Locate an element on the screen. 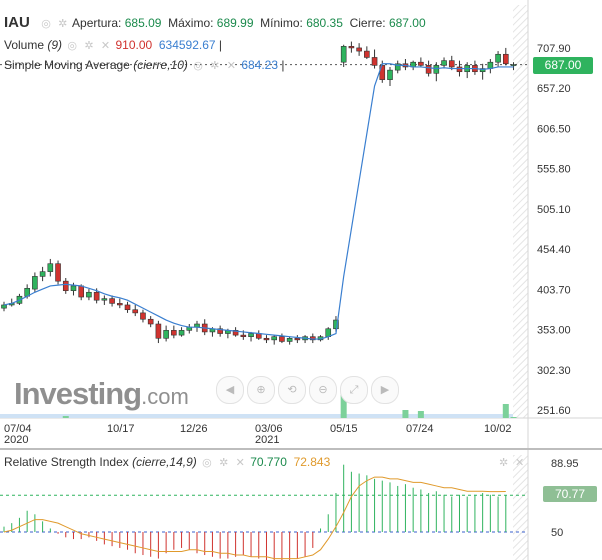 This screenshot has height=560, width=602. investing-logo: Investing.com is located at coordinates (101, 394).